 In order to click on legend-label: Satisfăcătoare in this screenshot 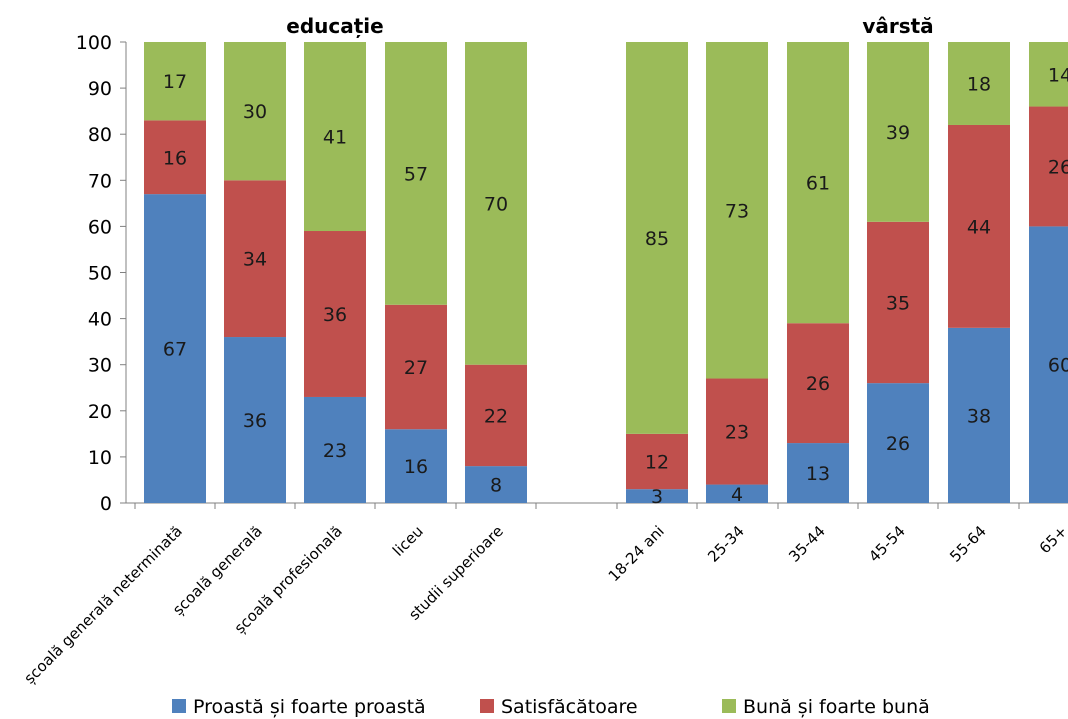, I will do `click(569, 707)`.